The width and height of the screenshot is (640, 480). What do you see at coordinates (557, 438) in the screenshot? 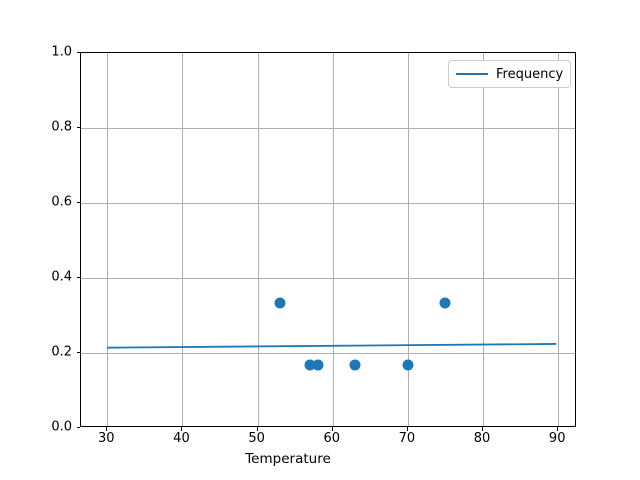
I see `x-tick-label: 90` at bounding box center [557, 438].